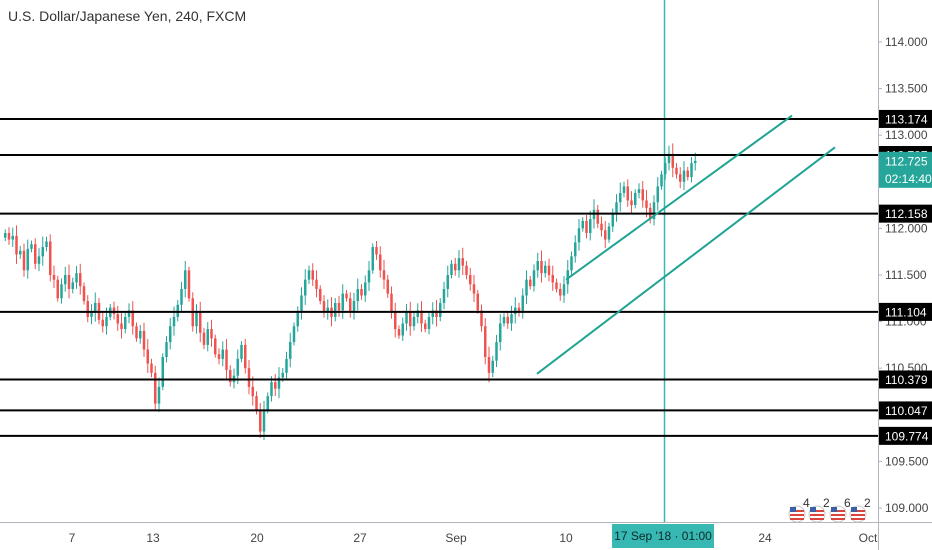  I want to click on channel-lower-line, so click(686, 260).